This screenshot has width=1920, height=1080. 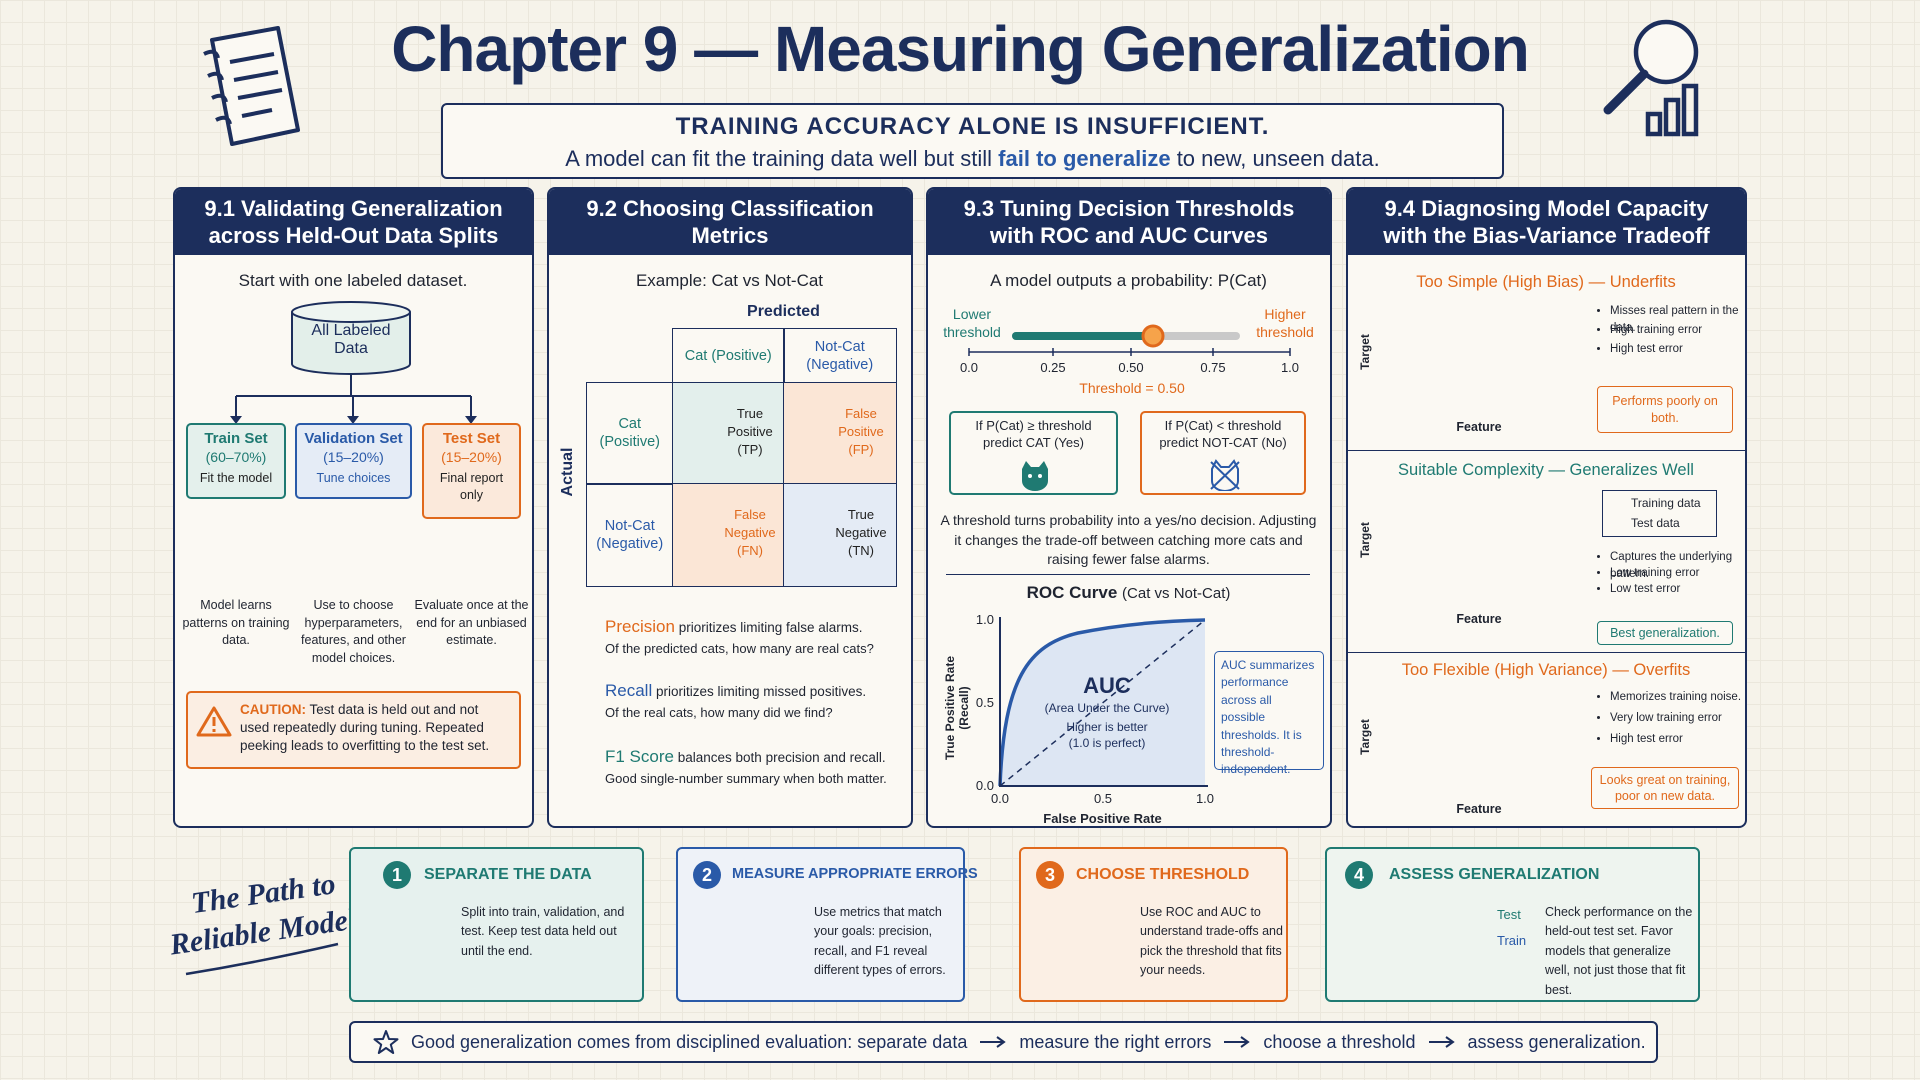 I want to click on split-diagram, so click(x=353, y=362).